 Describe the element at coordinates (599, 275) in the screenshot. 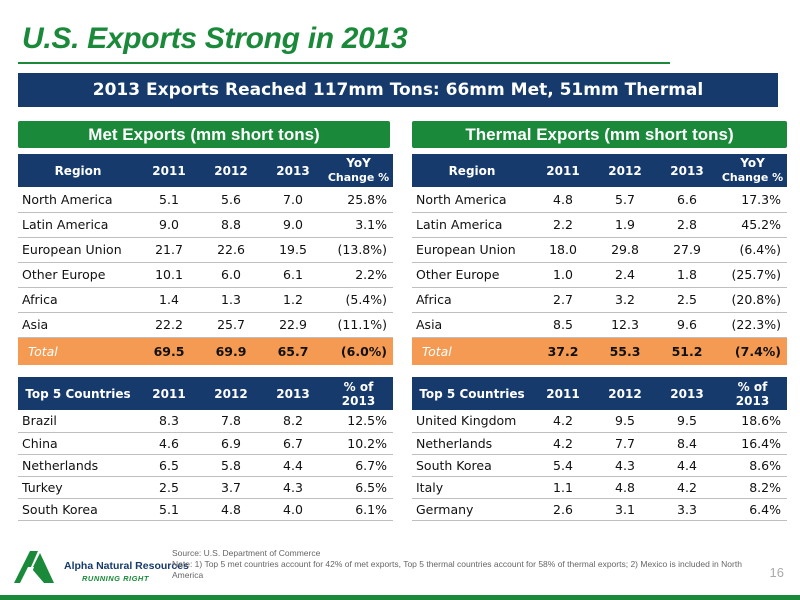

I see `table-row: Other Europe 1.0 2.4 1.8 (25.7%)` at that location.